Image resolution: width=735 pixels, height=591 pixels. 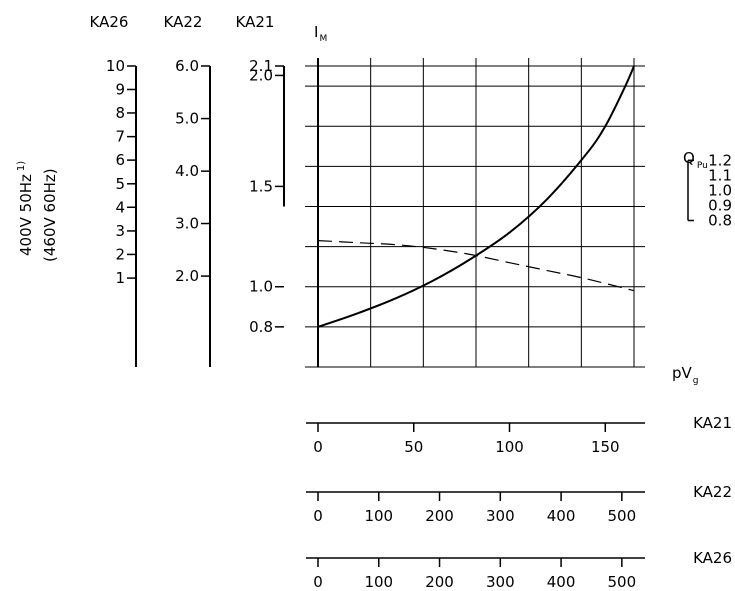 I want to click on scale-tick-label: 1, so click(x=120, y=278).